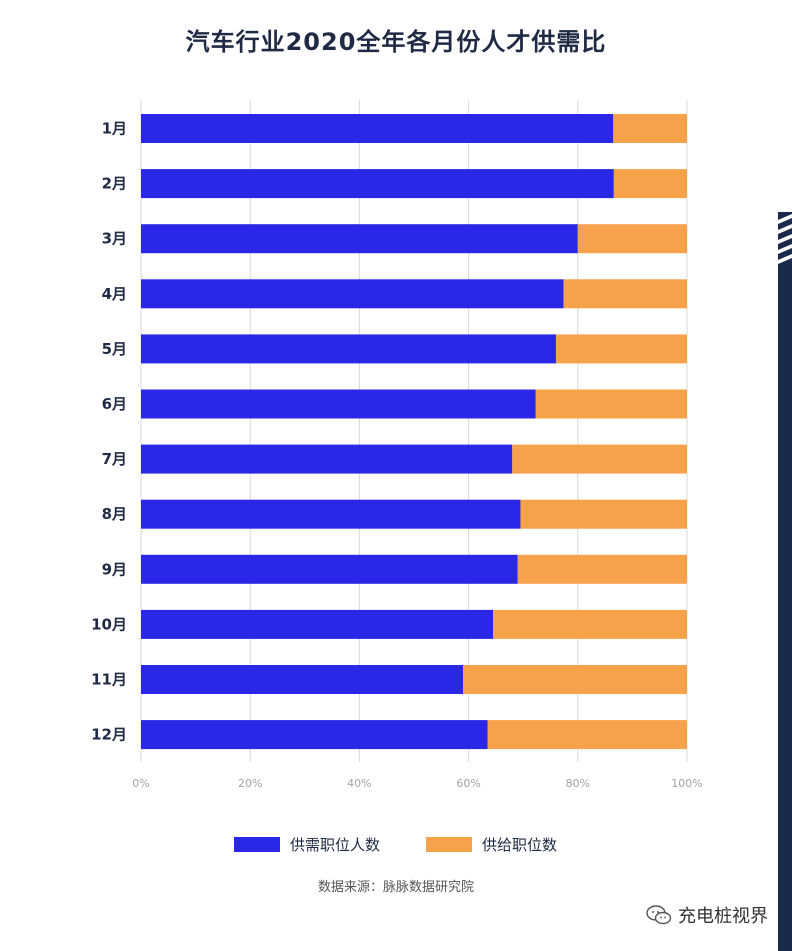  Describe the element at coordinates (114, 129) in the screenshot. I see `category-label: 1月` at that location.